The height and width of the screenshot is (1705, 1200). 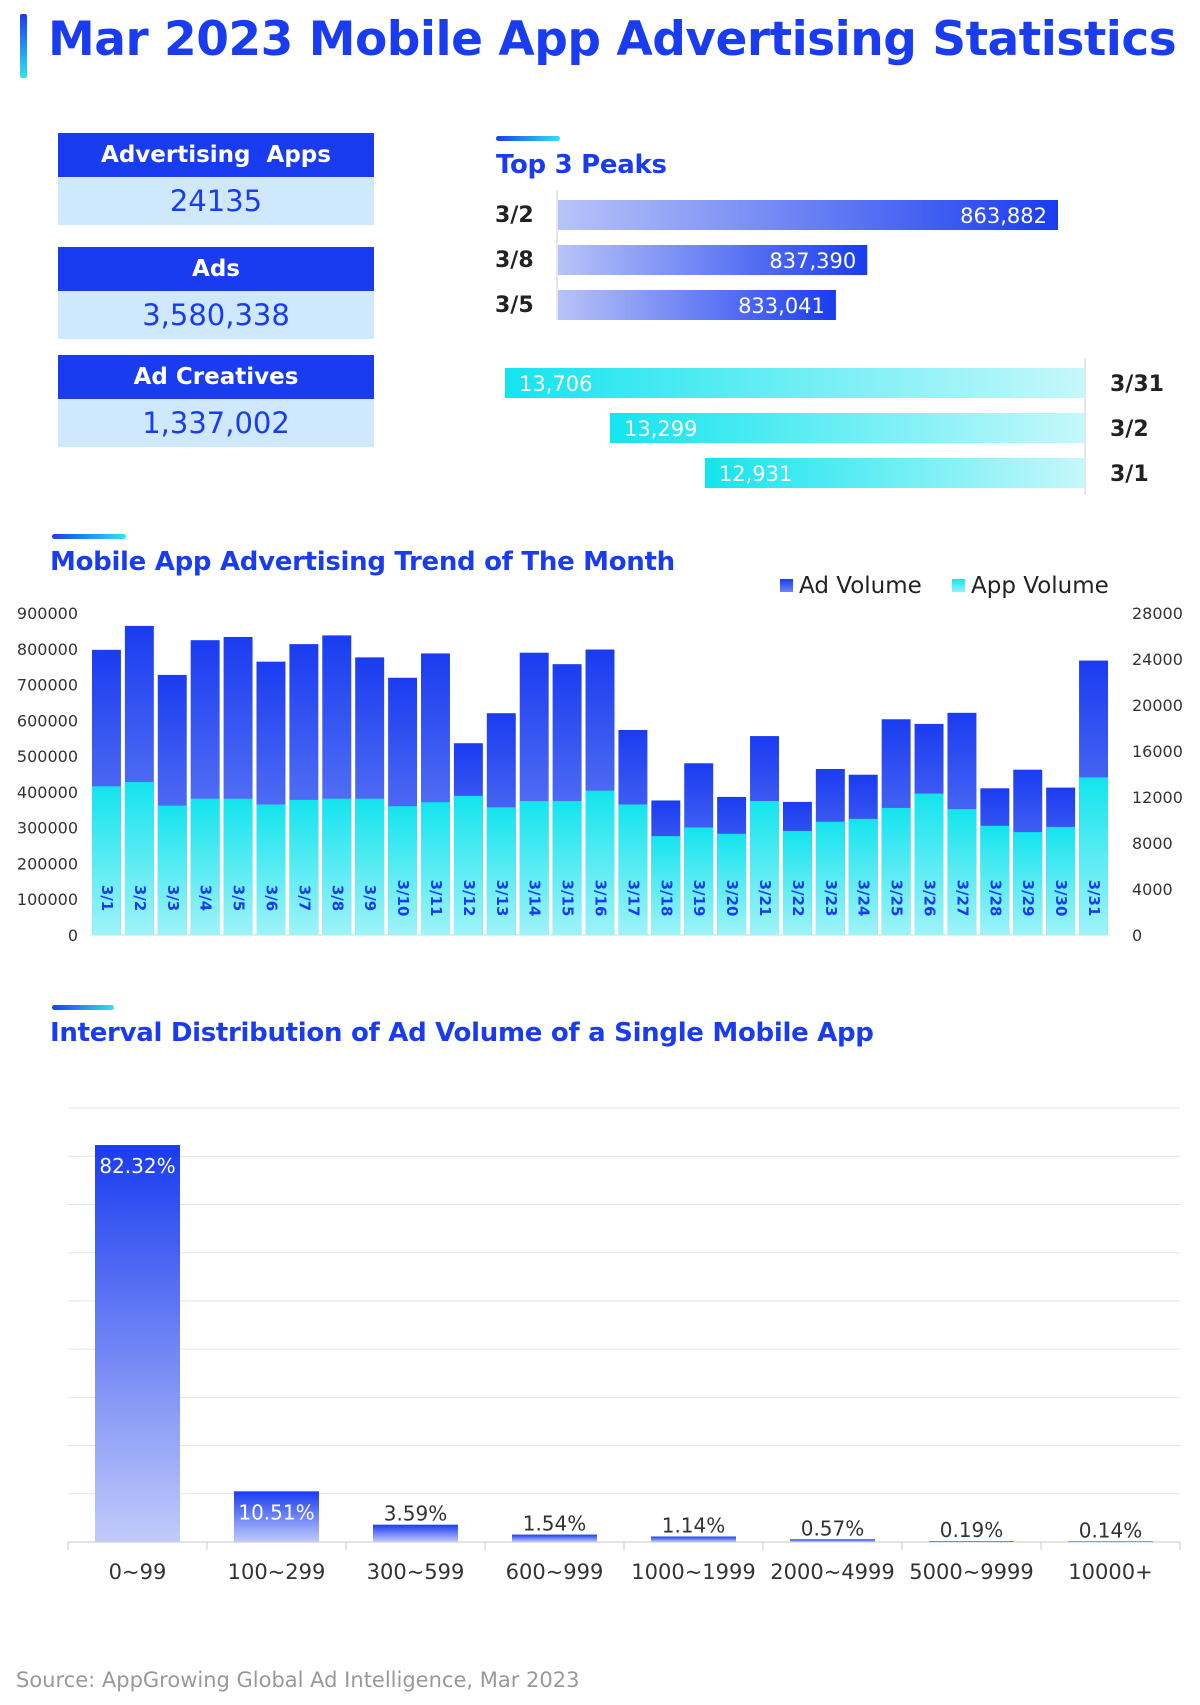 I want to click on trend-date-label: 3/24, so click(x=864, y=898).